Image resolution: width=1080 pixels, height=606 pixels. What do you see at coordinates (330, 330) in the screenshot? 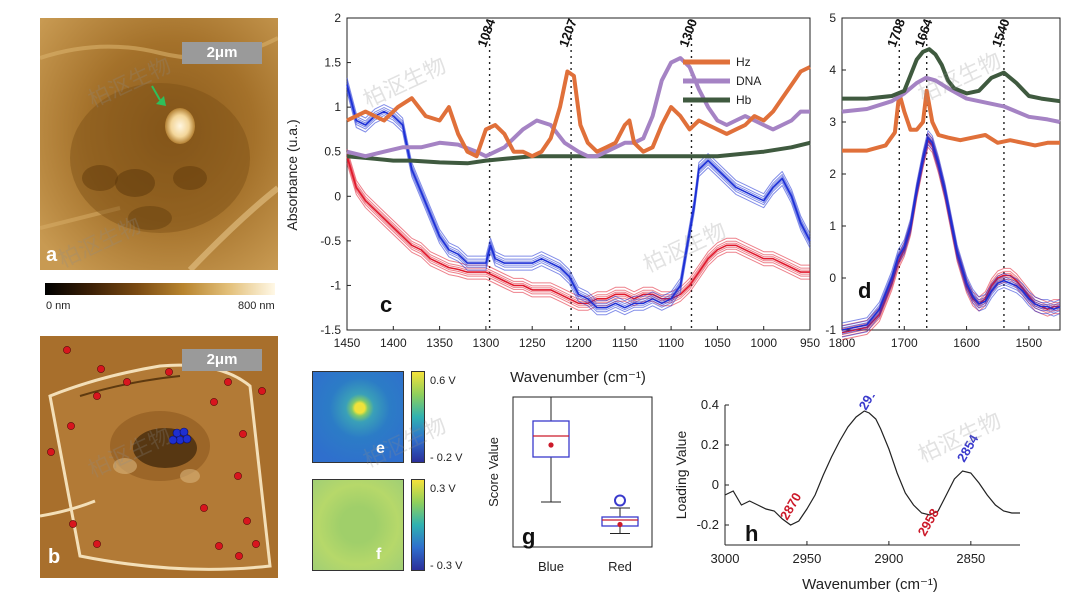
I see `y-tick-label: -1.5` at bounding box center [330, 330].